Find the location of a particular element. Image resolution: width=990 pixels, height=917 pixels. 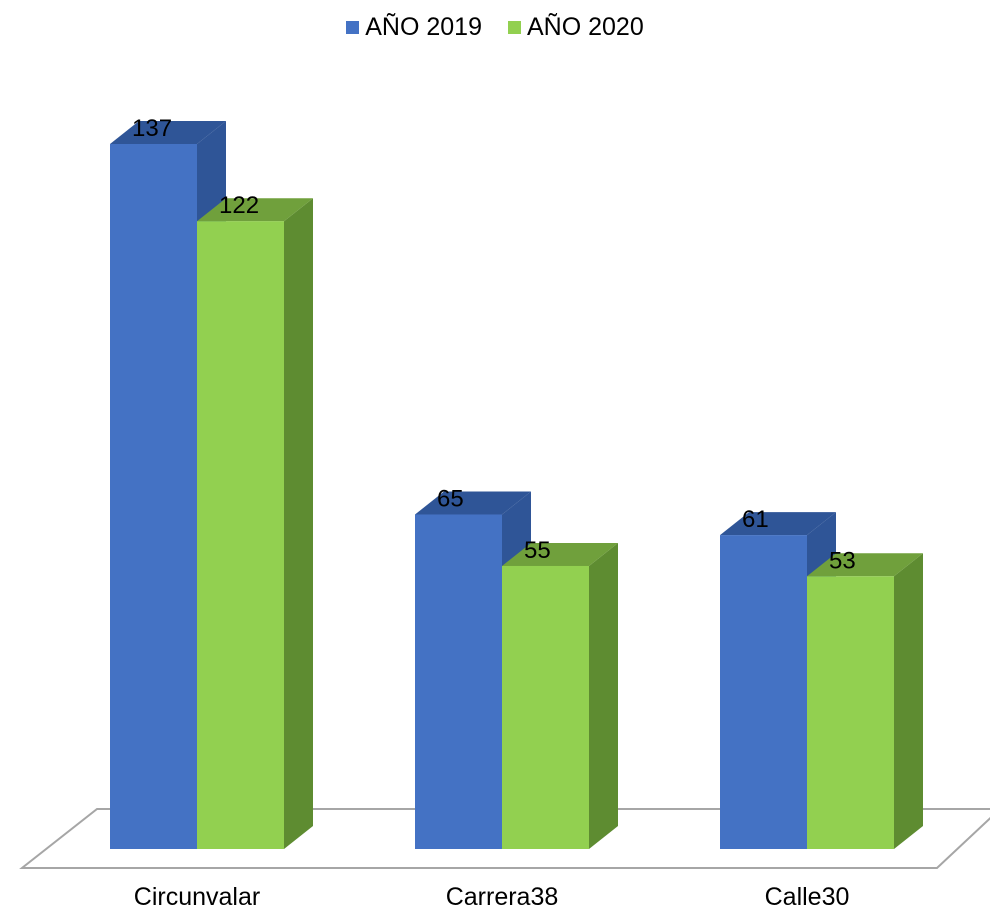

legend-item-2020: AÑO 2020 is located at coordinates (576, 27).